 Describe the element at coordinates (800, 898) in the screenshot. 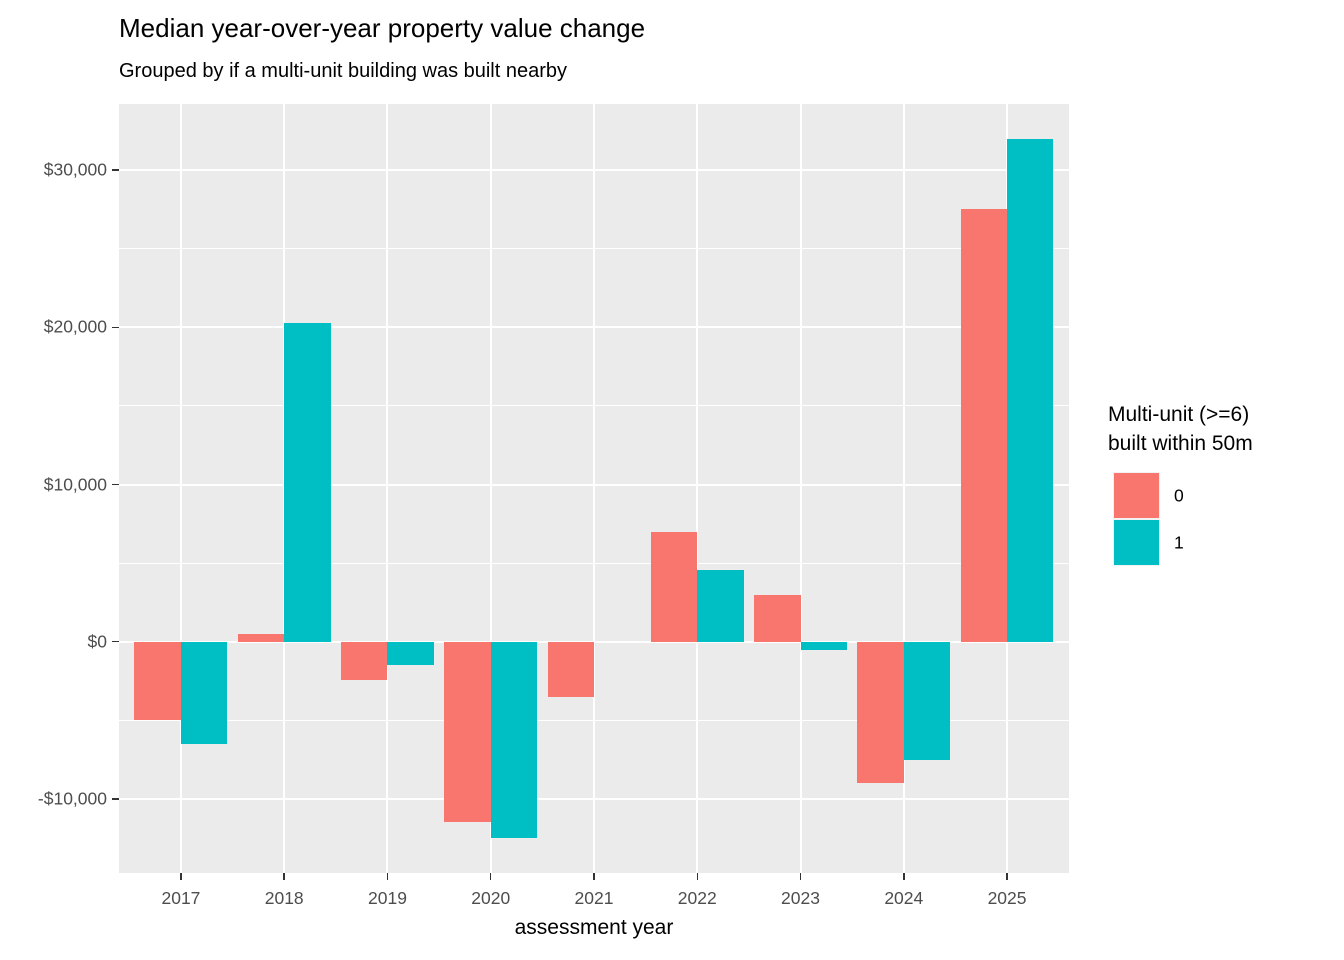

I see `x-tick-label: 2023` at that location.